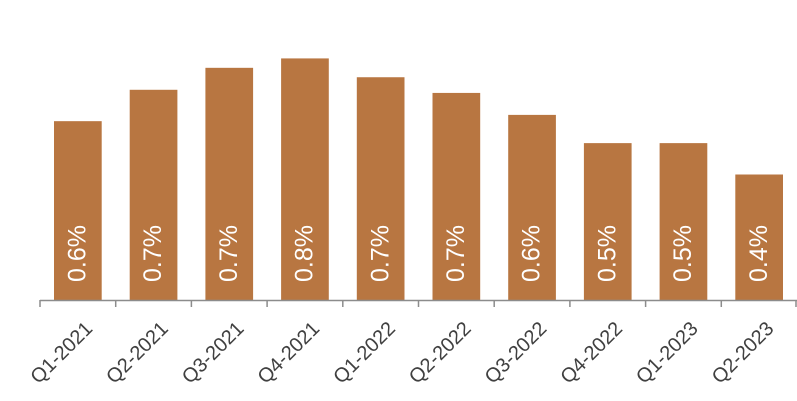 This screenshot has height=401, width=797. I want to click on x-tick-label: Q4-2021, so click(289, 353).